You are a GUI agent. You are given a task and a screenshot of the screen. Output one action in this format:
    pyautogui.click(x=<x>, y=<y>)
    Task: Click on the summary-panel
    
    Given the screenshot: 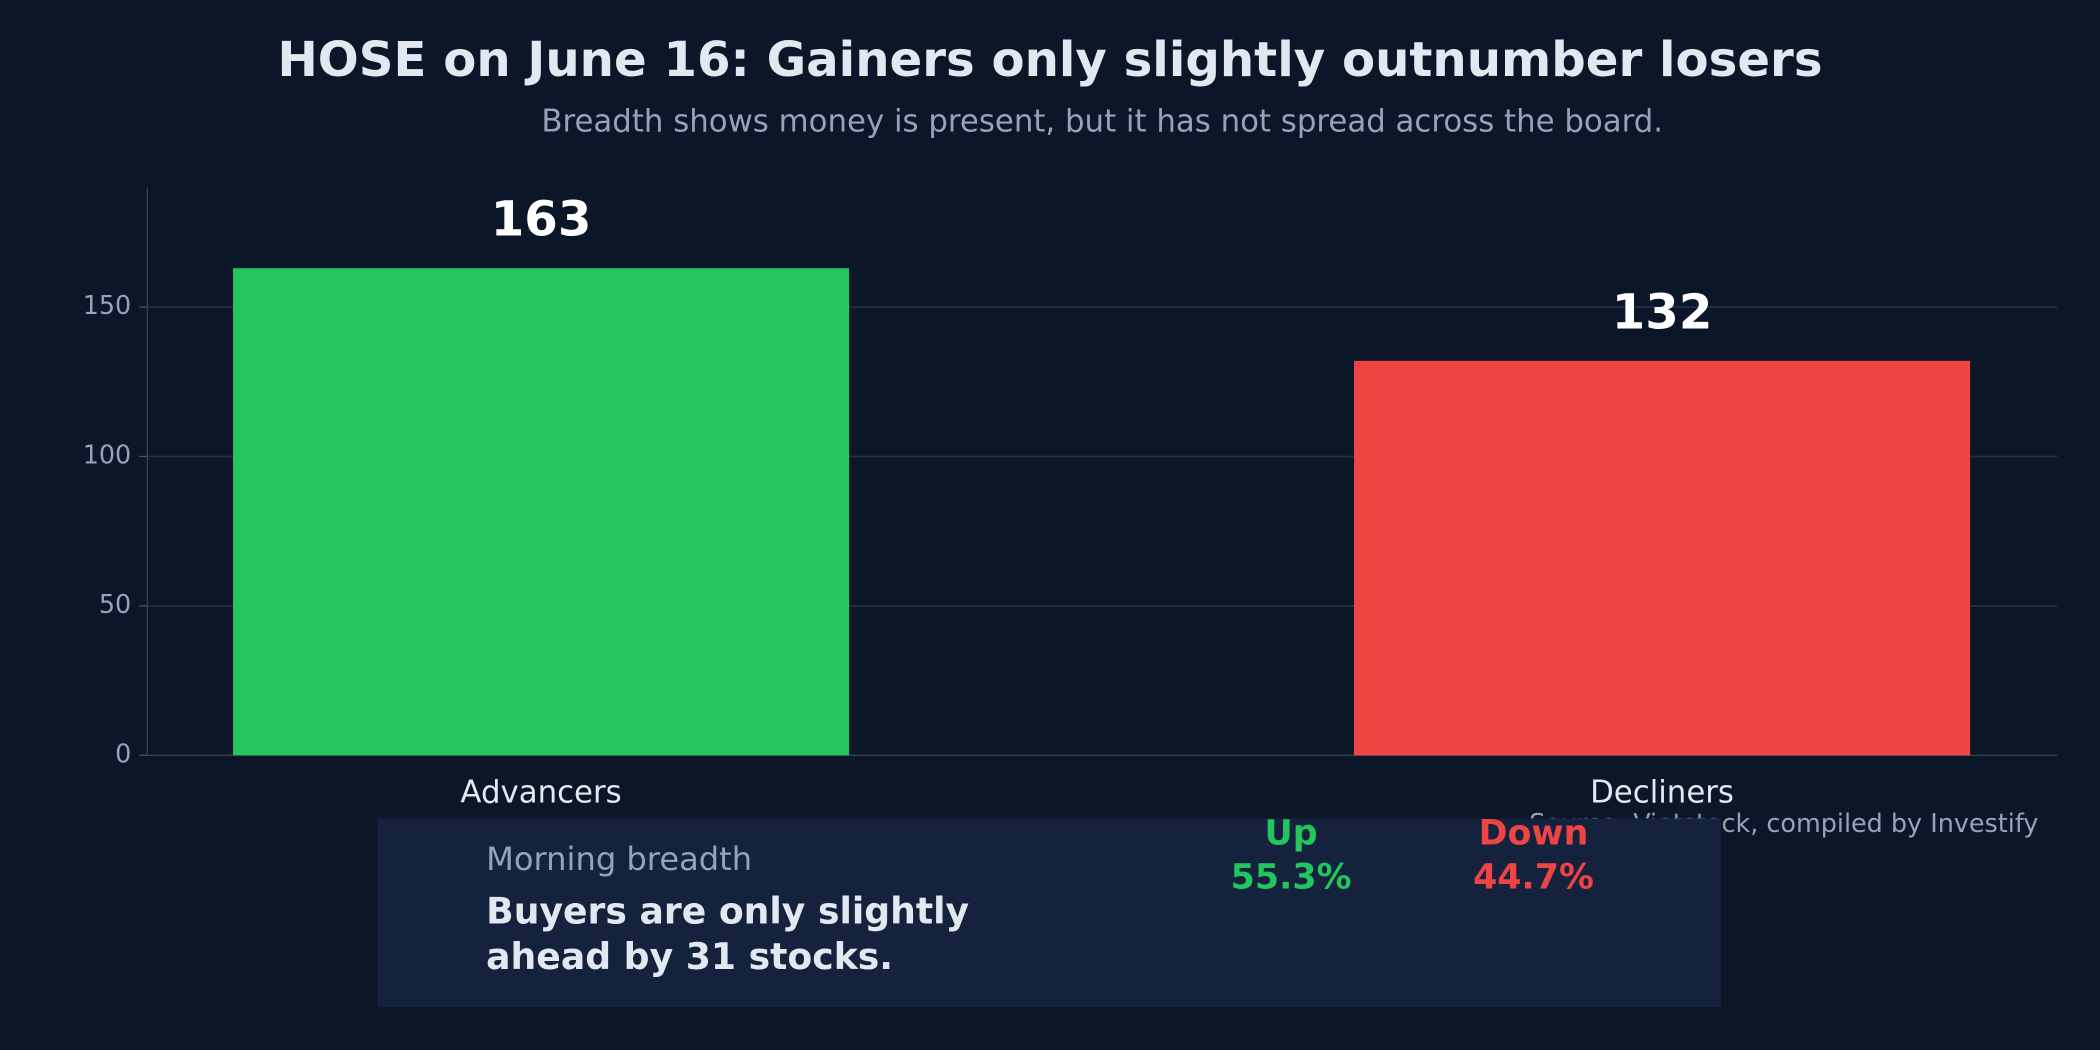 What is the action you would take?
    pyautogui.click(x=1049, y=913)
    